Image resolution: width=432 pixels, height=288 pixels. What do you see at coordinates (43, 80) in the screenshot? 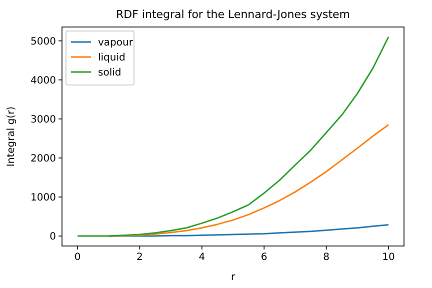
I see `y-tick-label: 4000` at bounding box center [43, 80].